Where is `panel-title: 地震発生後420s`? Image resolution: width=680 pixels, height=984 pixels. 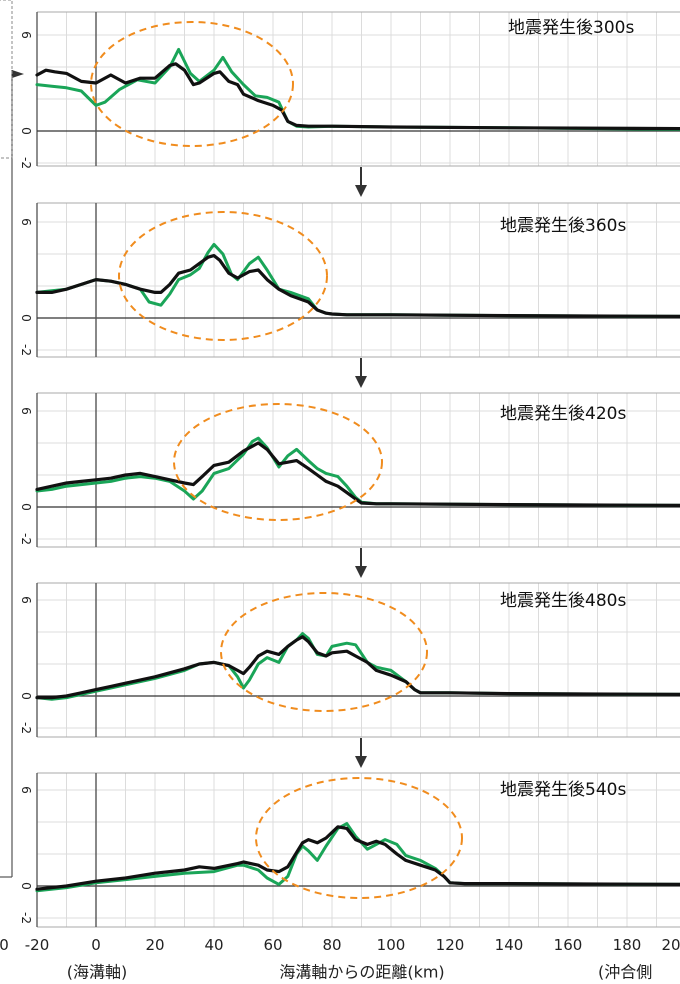 panel-title: 地震発生後420s is located at coordinates (563, 414).